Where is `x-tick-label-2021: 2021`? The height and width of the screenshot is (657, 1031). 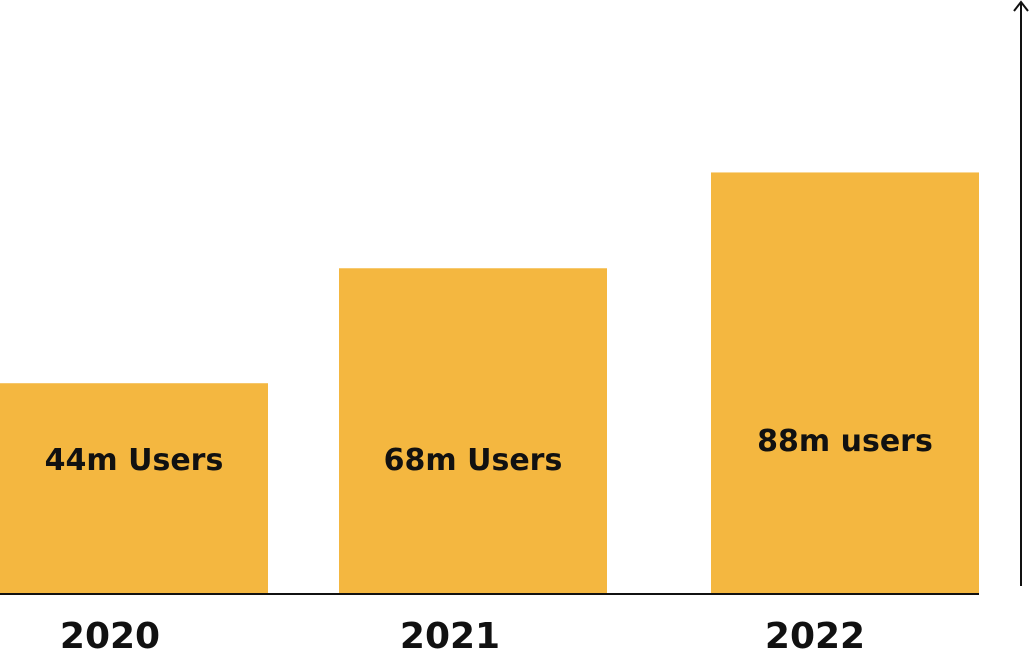
x-tick-label-2021: 2021 is located at coordinates (450, 636).